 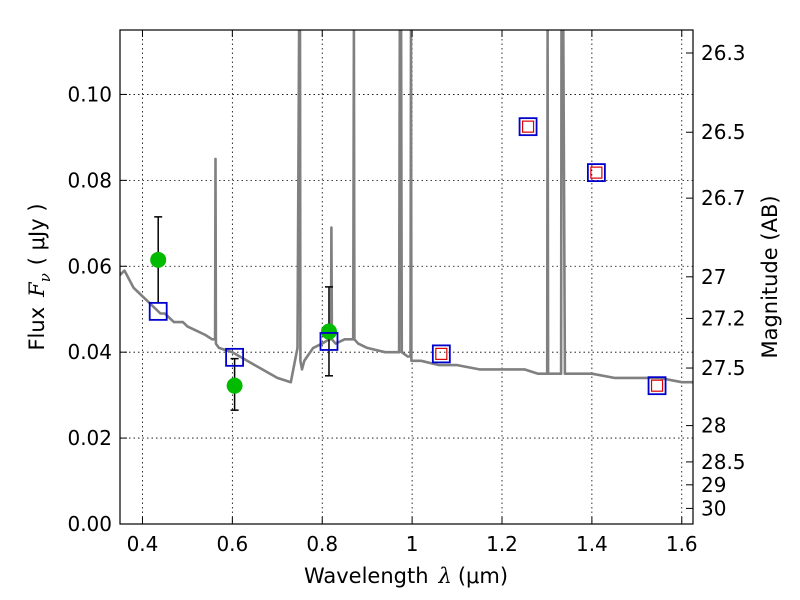 I want to click on y-tick-label: 0.00, so click(x=89, y=524).